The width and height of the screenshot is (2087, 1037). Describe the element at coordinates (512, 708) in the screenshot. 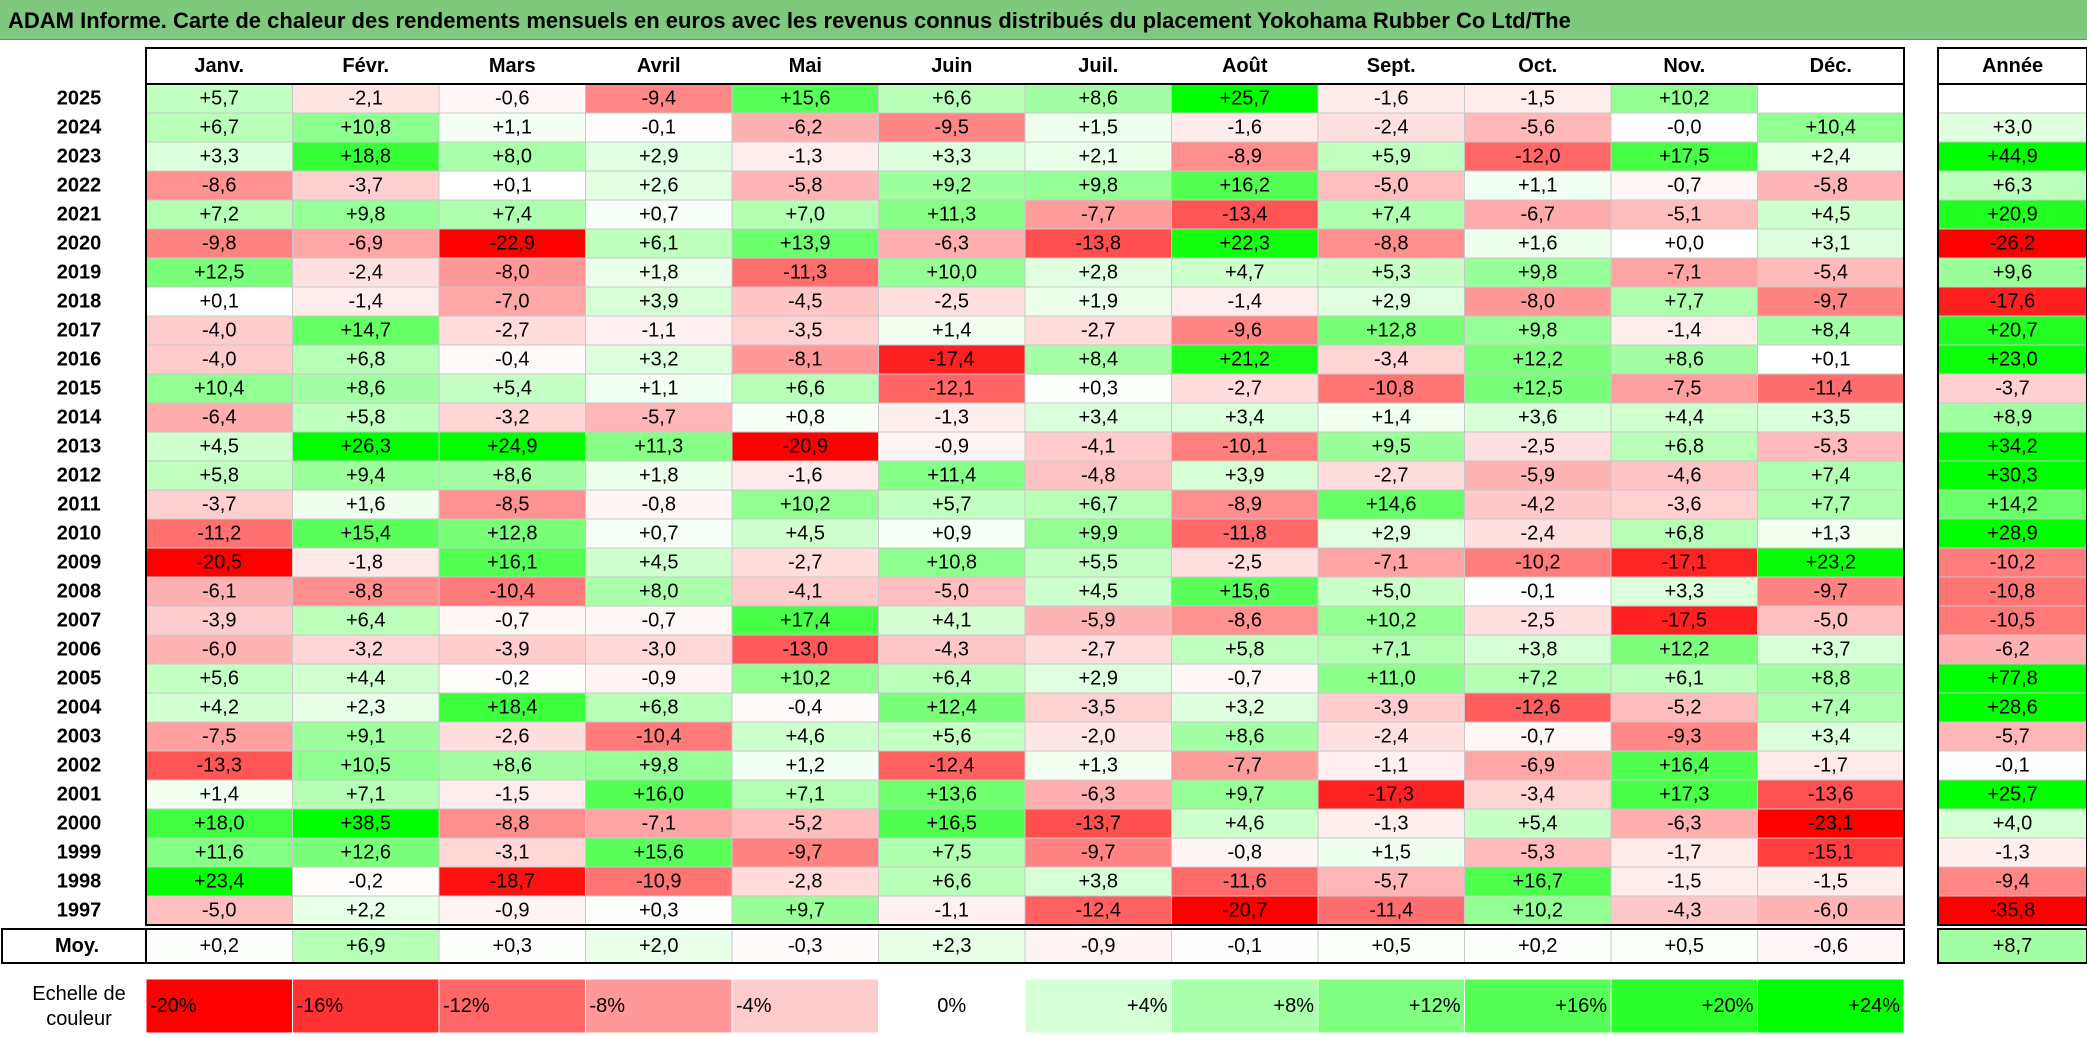

I see `cell-value: +18,4` at that location.